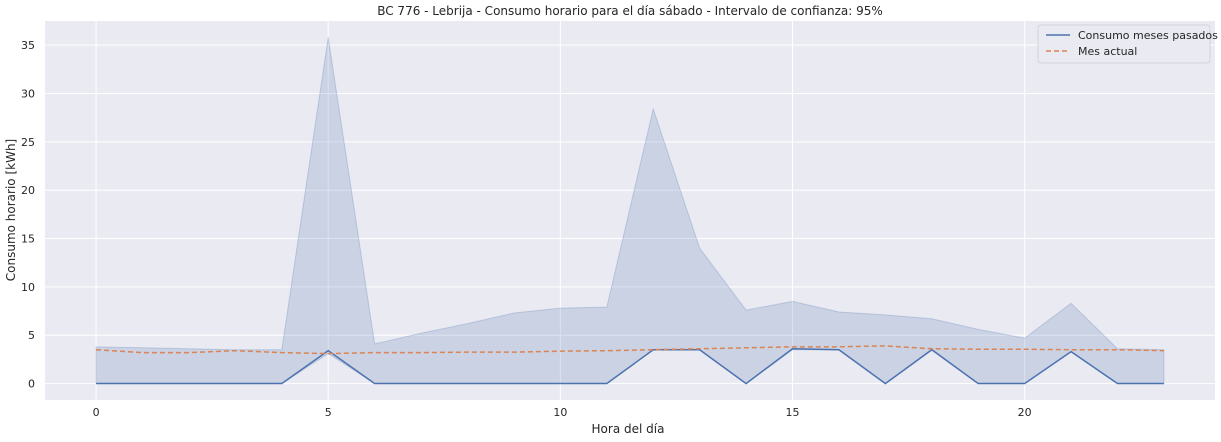  What do you see at coordinates (28, 45) in the screenshot?
I see `y-tick-label: 35` at bounding box center [28, 45].